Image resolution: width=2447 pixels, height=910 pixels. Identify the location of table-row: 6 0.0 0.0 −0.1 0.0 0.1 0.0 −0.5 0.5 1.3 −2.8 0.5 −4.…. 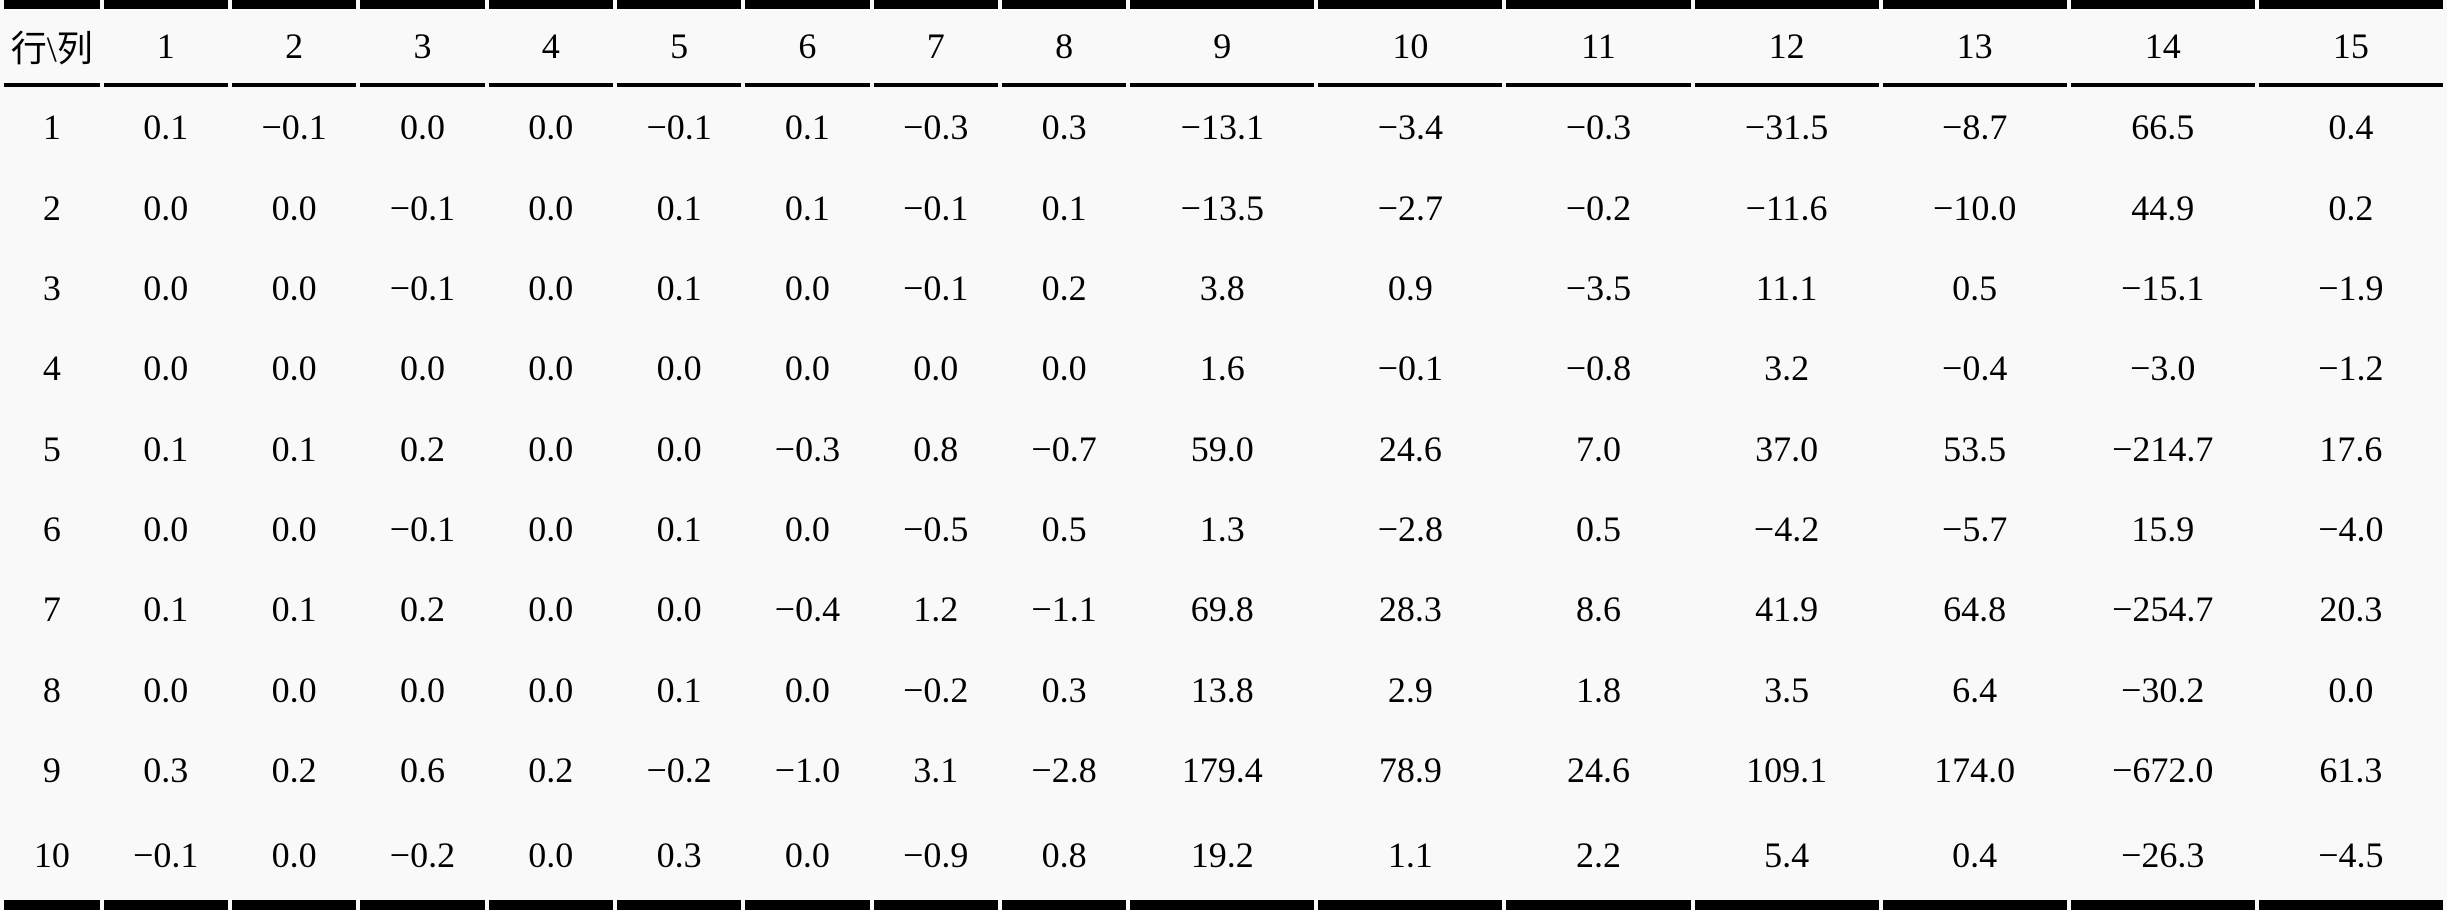
(1223, 529).